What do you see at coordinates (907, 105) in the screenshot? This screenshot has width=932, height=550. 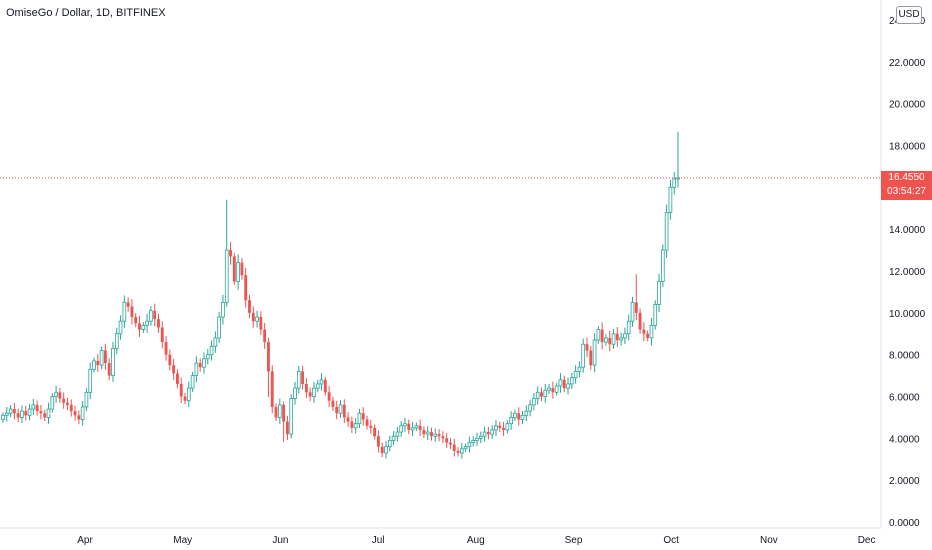 I see `price-tick-label: 20.0000` at bounding box center [907, 105].